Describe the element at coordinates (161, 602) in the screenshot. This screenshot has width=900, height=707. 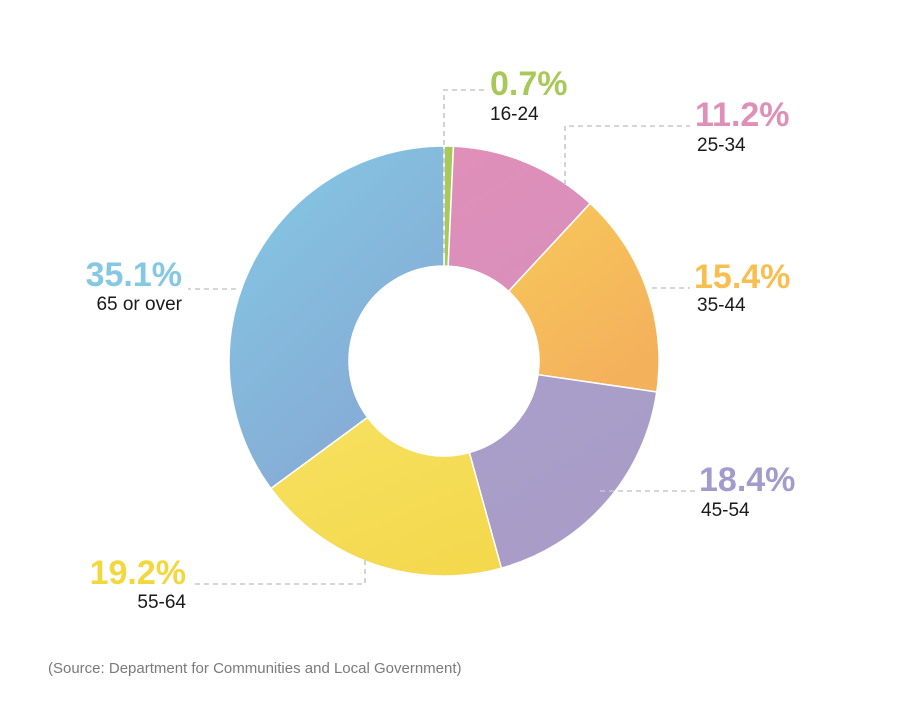
I see `category-label-55-64: 55-64` at that location.